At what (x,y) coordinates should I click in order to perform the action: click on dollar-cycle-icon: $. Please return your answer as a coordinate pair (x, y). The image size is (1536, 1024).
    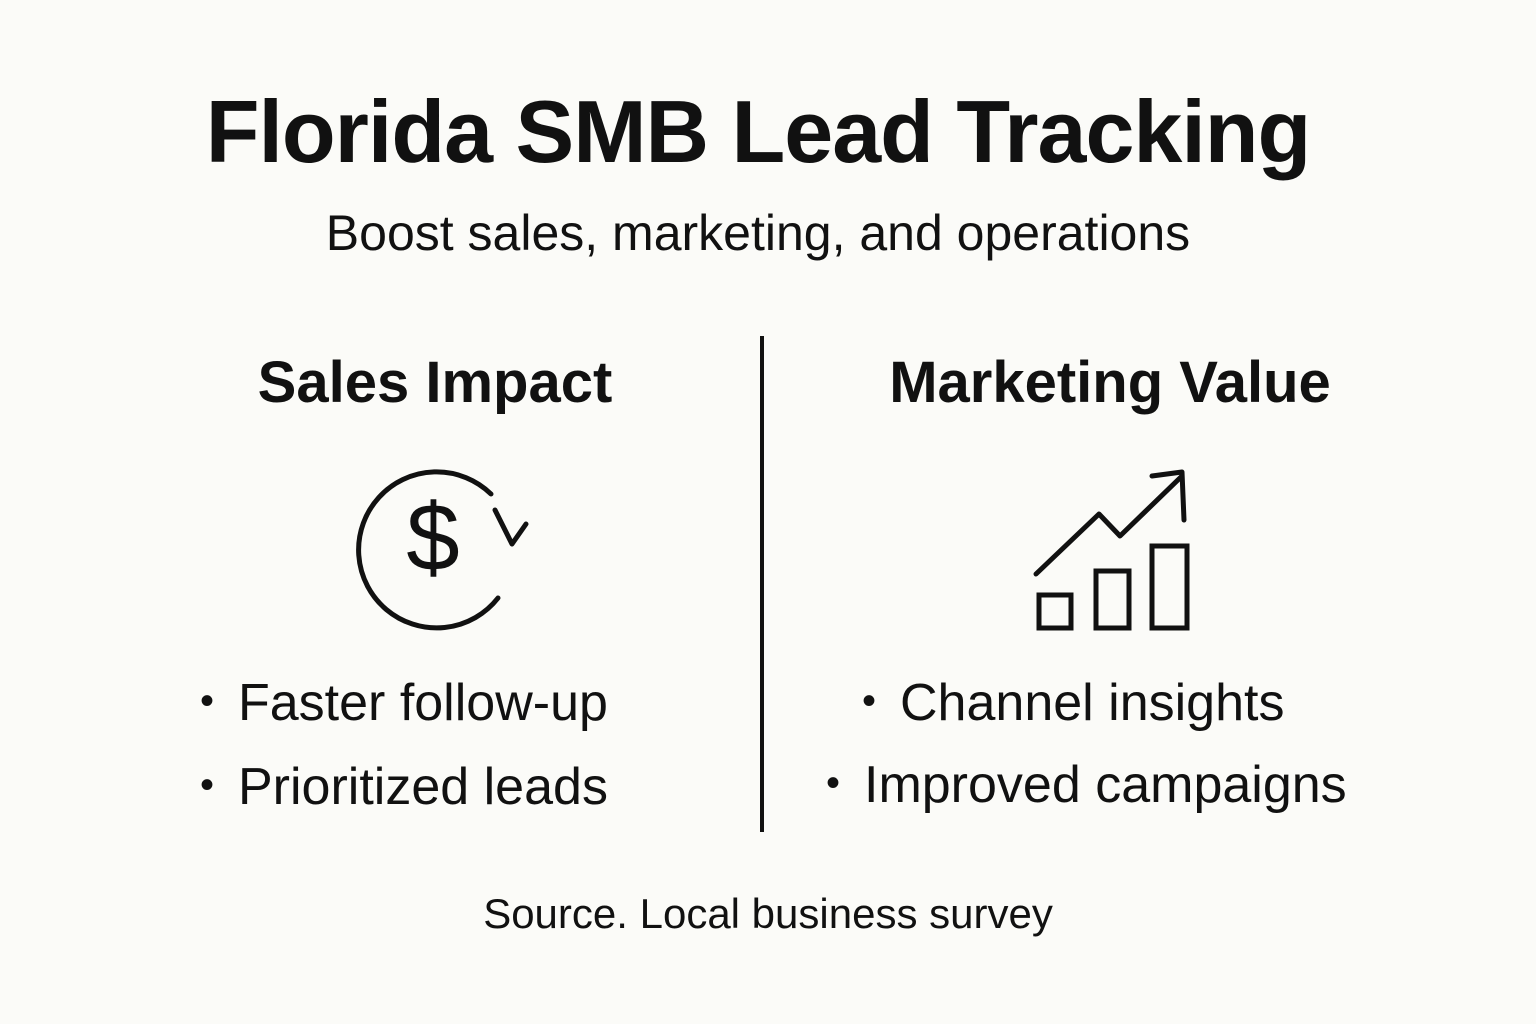
    Looking at the image, I should click on (442, 550).